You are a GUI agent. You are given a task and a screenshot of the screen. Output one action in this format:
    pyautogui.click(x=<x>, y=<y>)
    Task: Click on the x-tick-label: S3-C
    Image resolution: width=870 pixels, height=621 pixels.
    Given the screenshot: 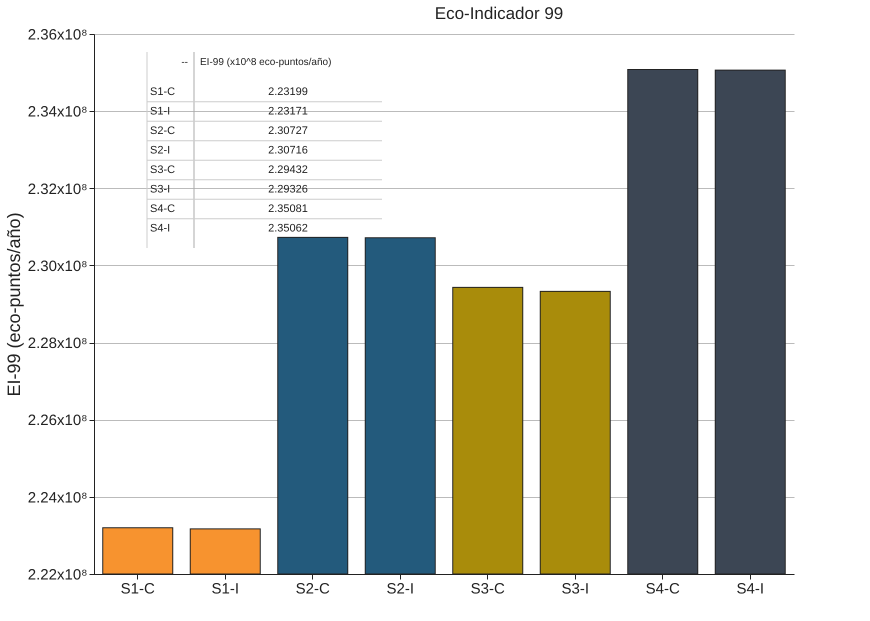 What is the action you would take?
    pyautogui.click(x=487, y=589)
    